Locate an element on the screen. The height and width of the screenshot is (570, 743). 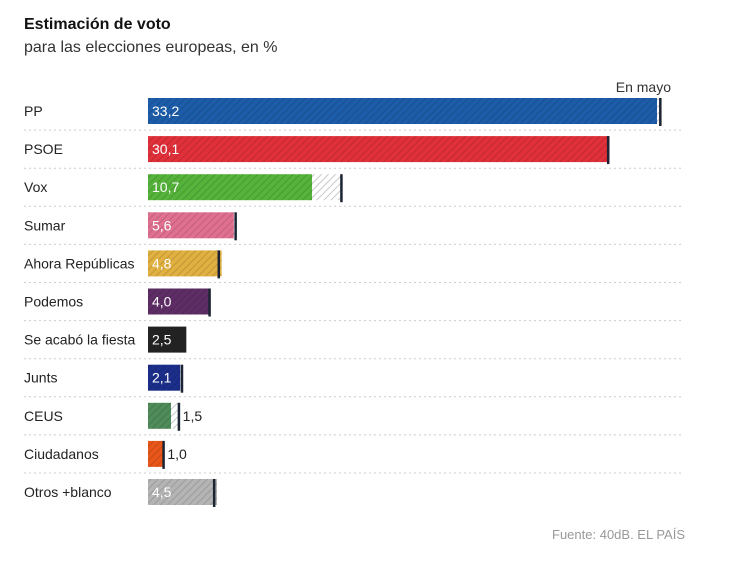
category-label: Sumar is located at coordinates (45, 225).